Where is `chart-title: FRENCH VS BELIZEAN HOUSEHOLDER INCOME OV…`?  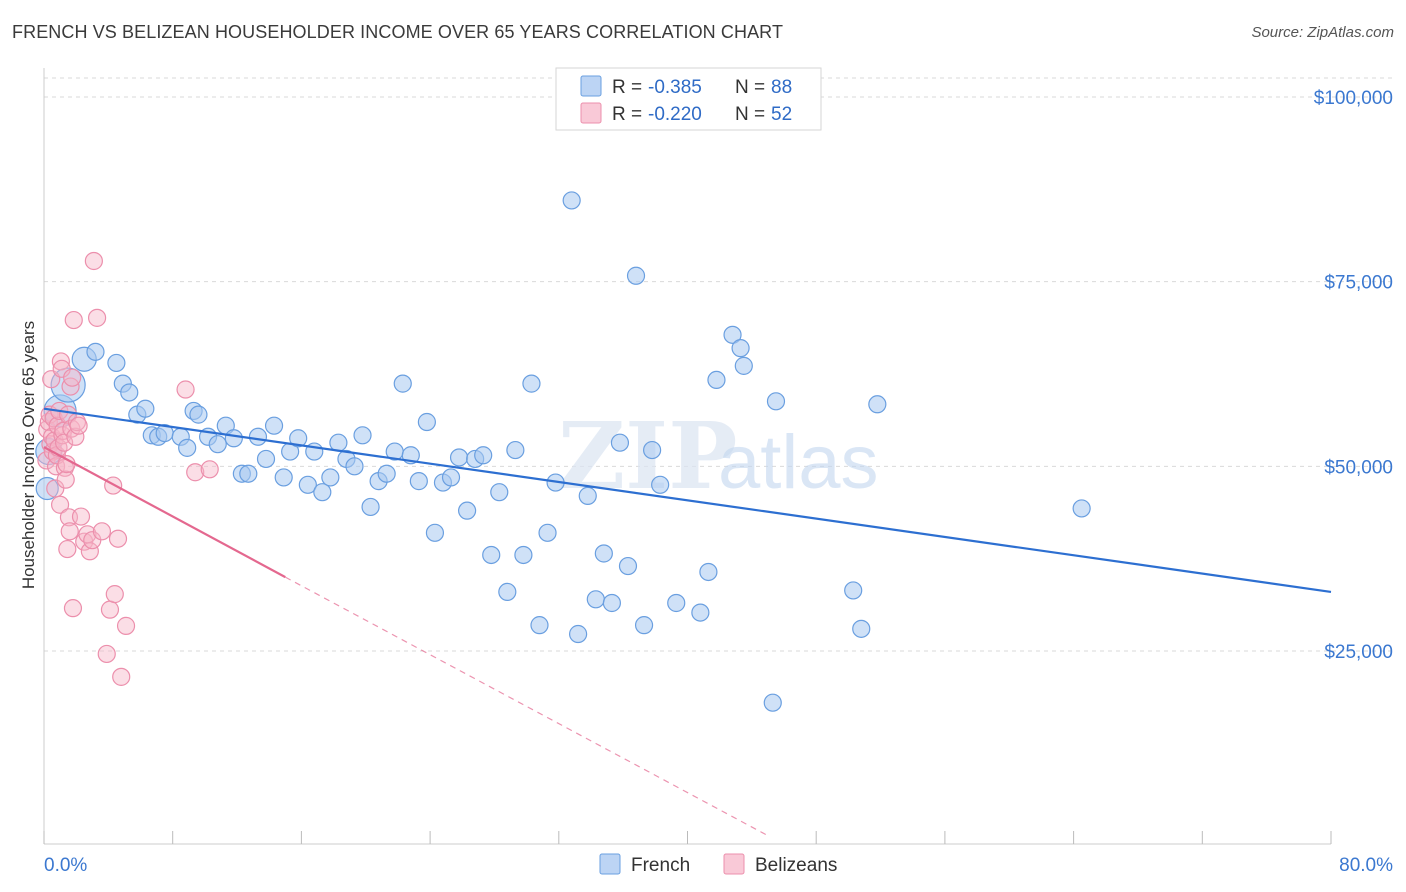
chart-title: FRENCH VS BELIZEAN HOUSEHOLDER INCOME OV… is located at coordinates (398, 32).